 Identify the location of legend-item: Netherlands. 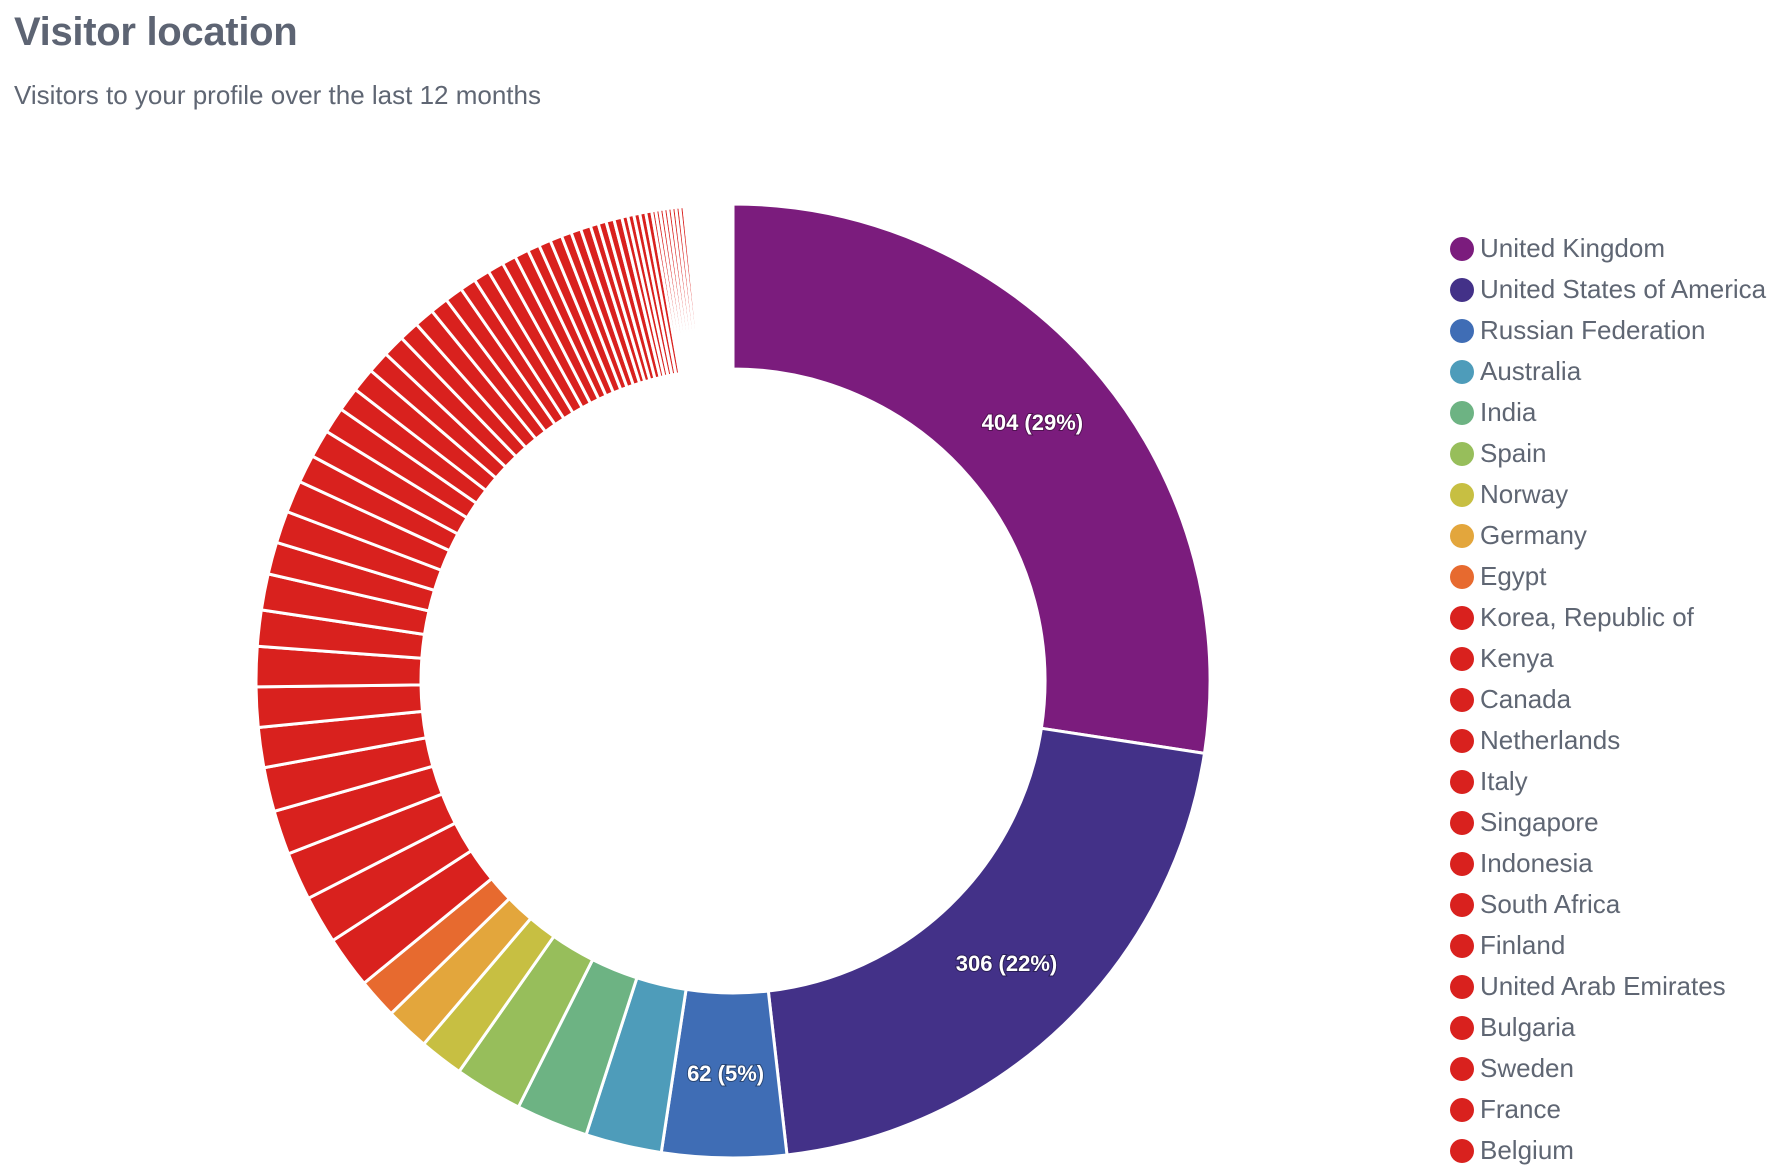
(1608, 740).